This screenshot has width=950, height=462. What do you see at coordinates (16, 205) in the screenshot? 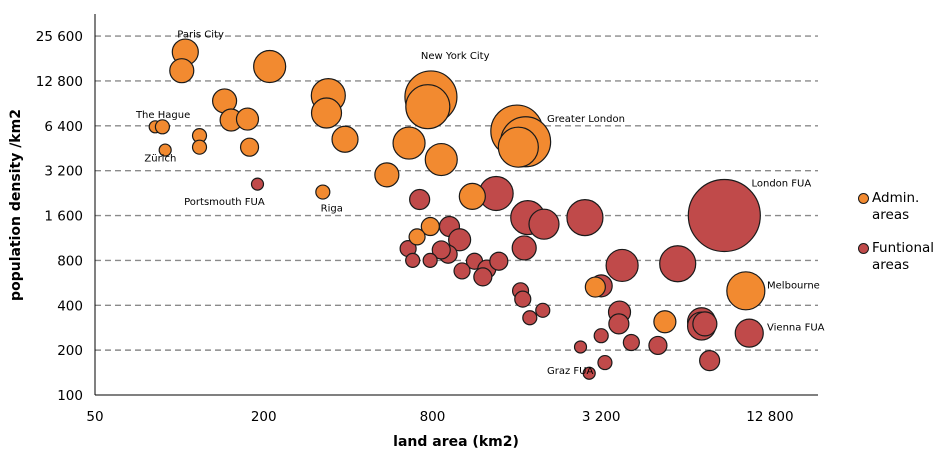
I see `y-axis-title: population density /km2` at bounding box center [16, 205].